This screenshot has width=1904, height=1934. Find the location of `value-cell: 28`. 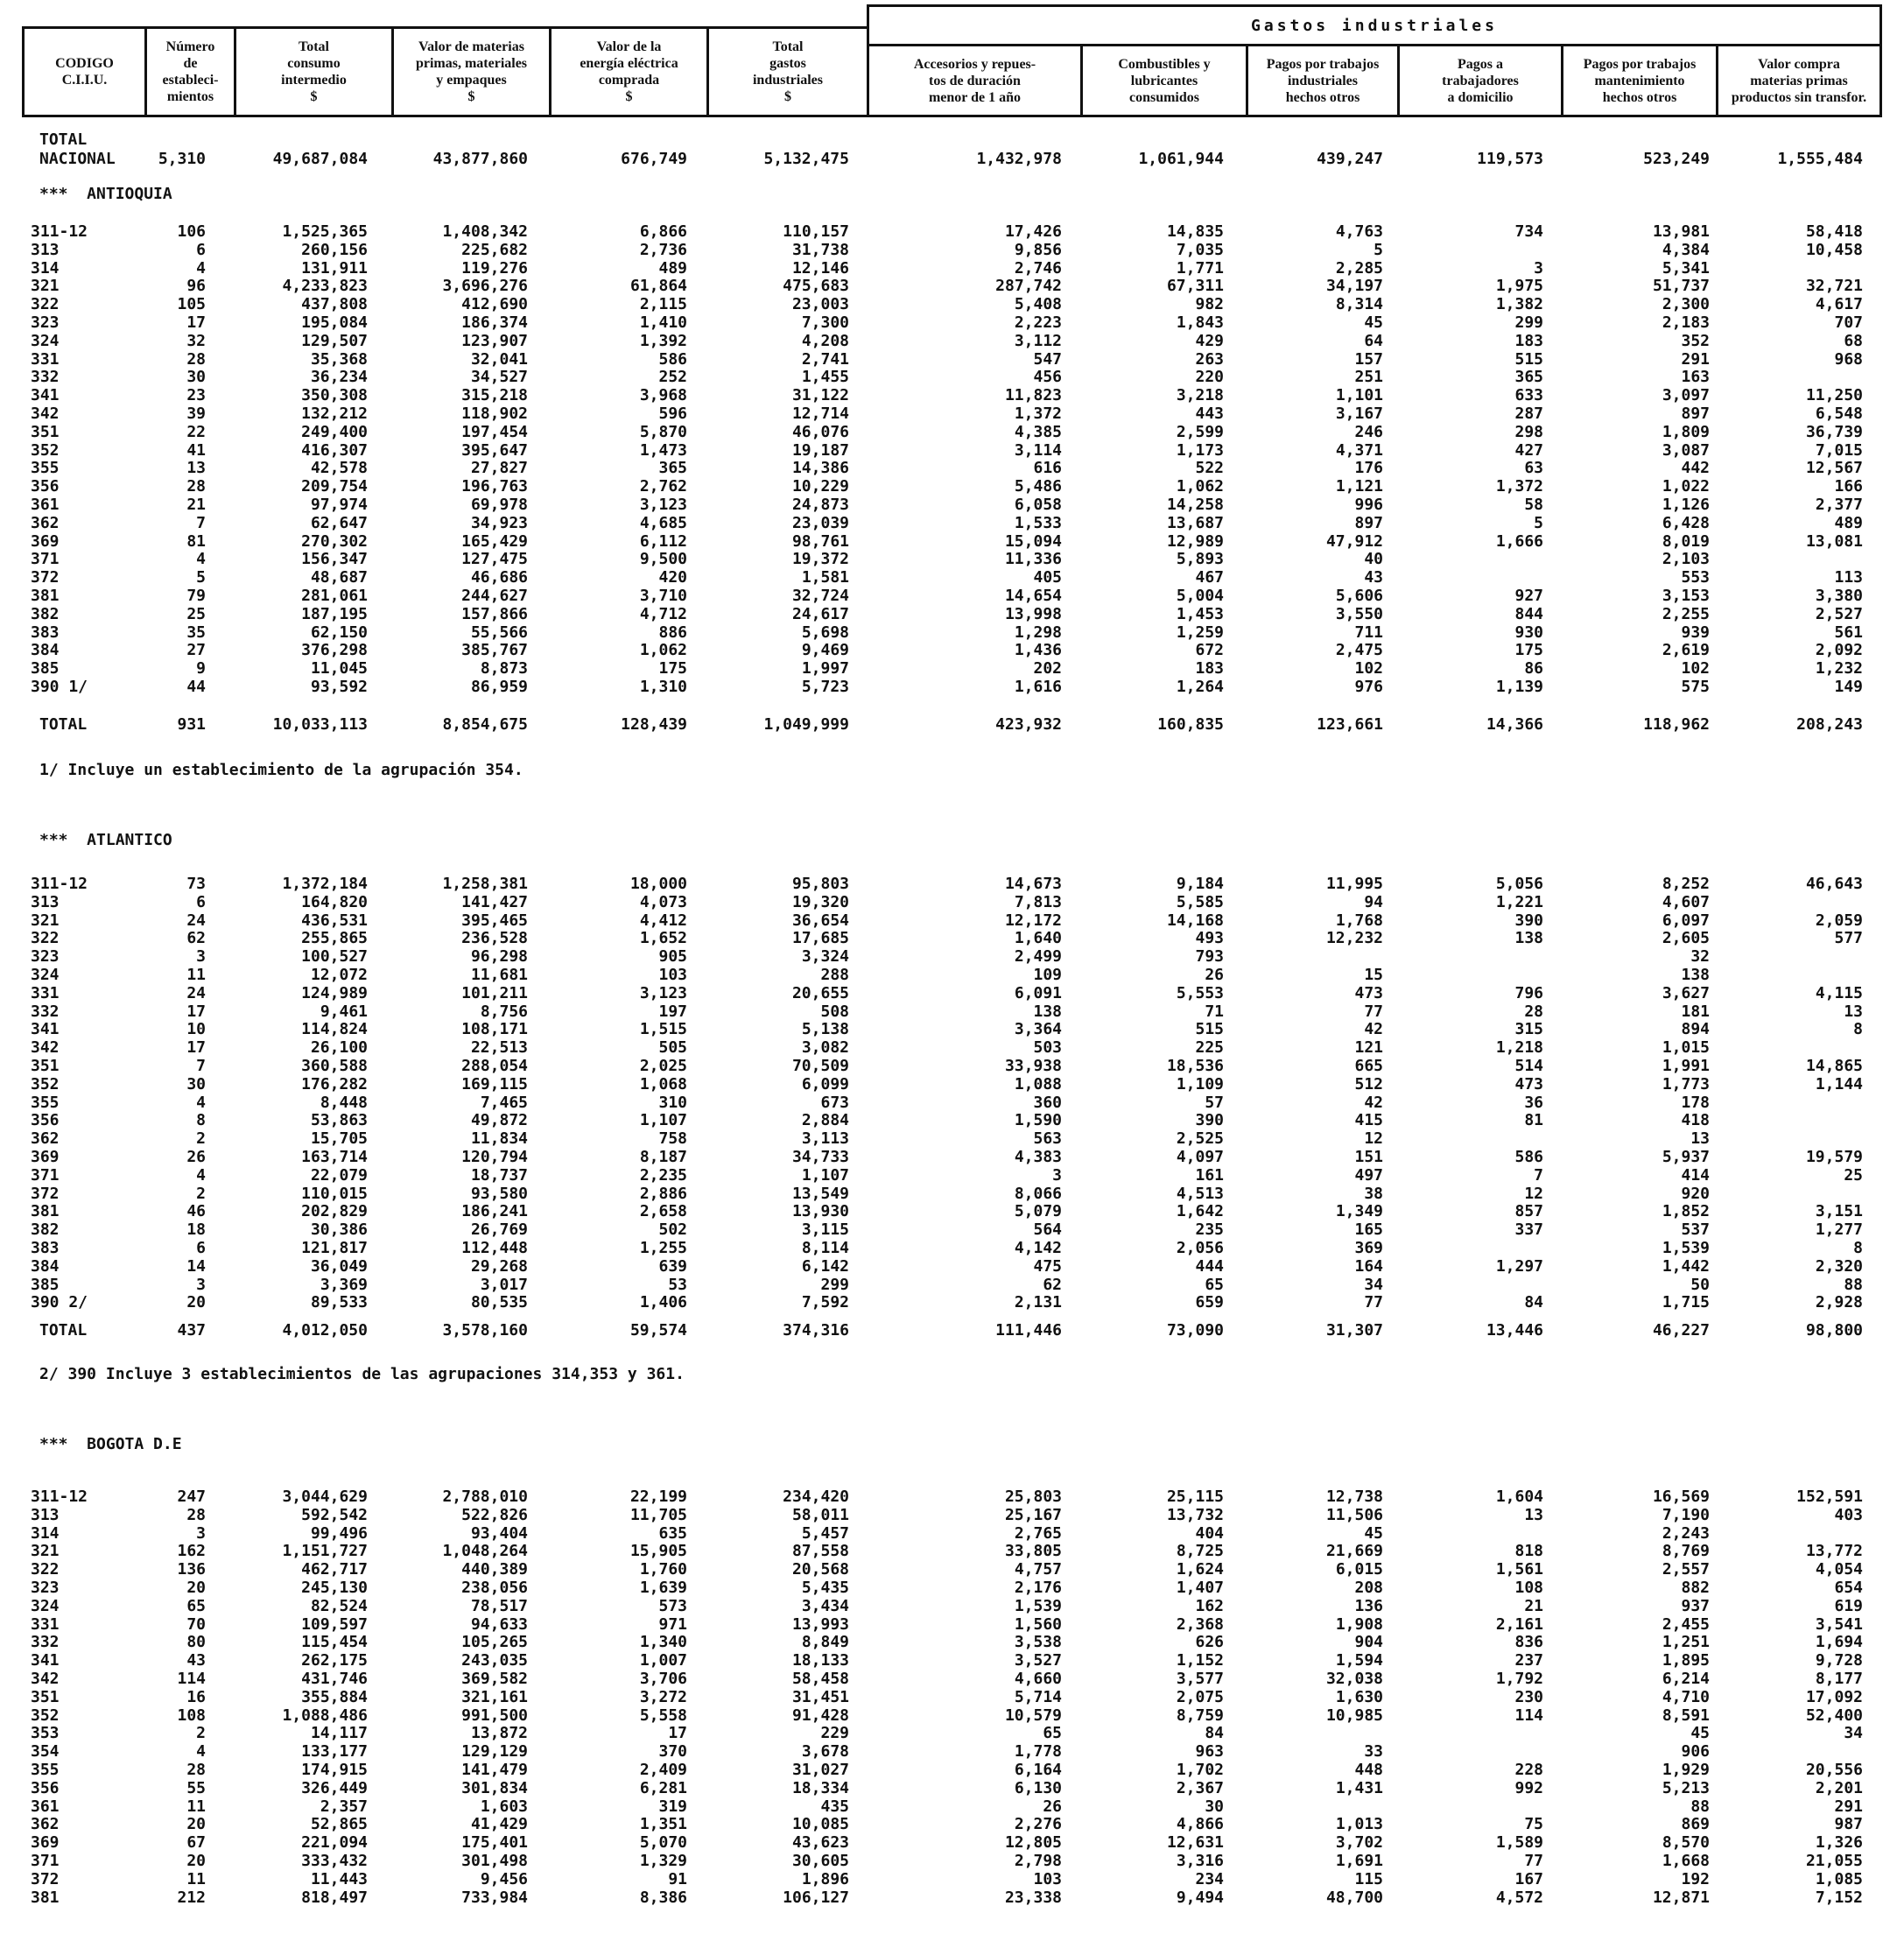

value-cell: 28 is located at coordinates (1533, 1011).